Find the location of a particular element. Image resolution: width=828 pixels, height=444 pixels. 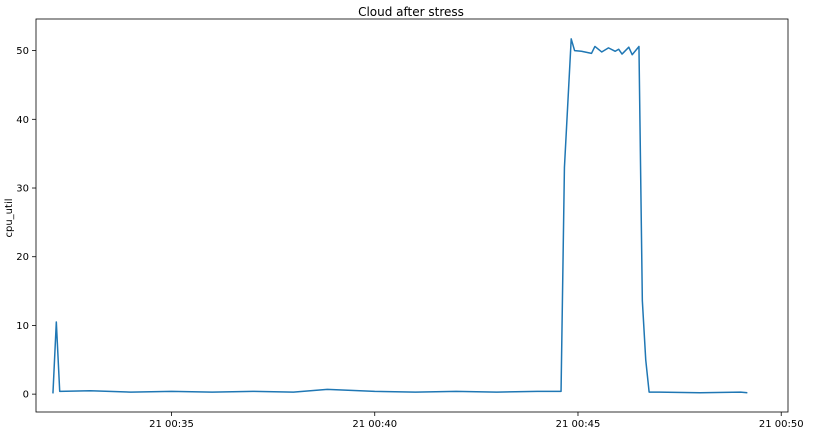

y-tick-label: 10 is located at coordinates (22, 326).